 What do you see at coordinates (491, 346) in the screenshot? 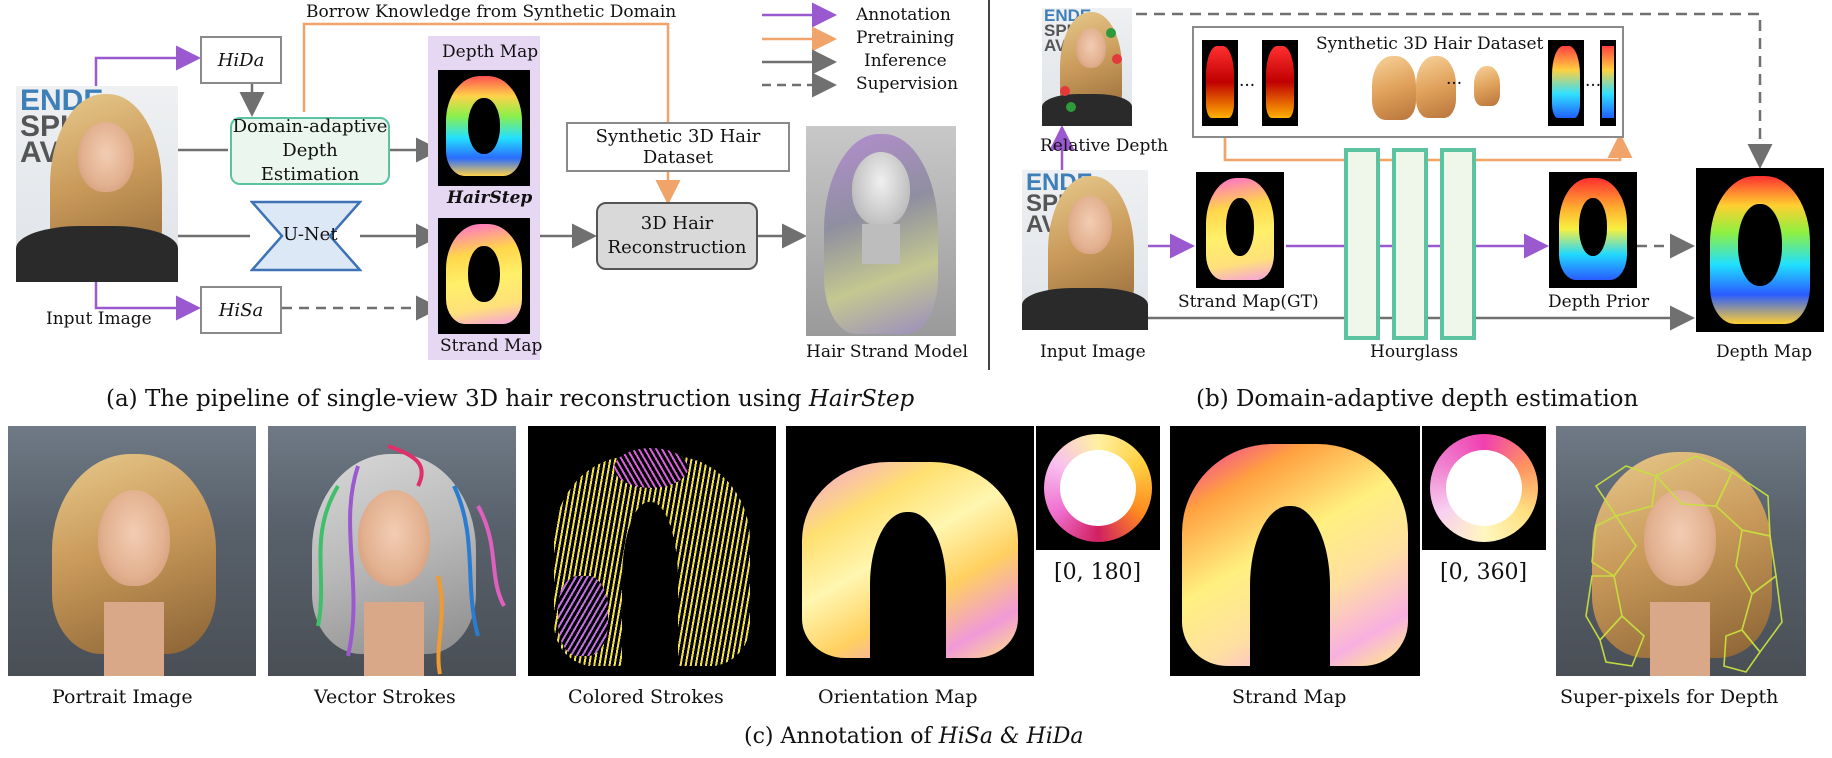
I see `strand-map-label: Strand Map` at bounding box center [491, 346].